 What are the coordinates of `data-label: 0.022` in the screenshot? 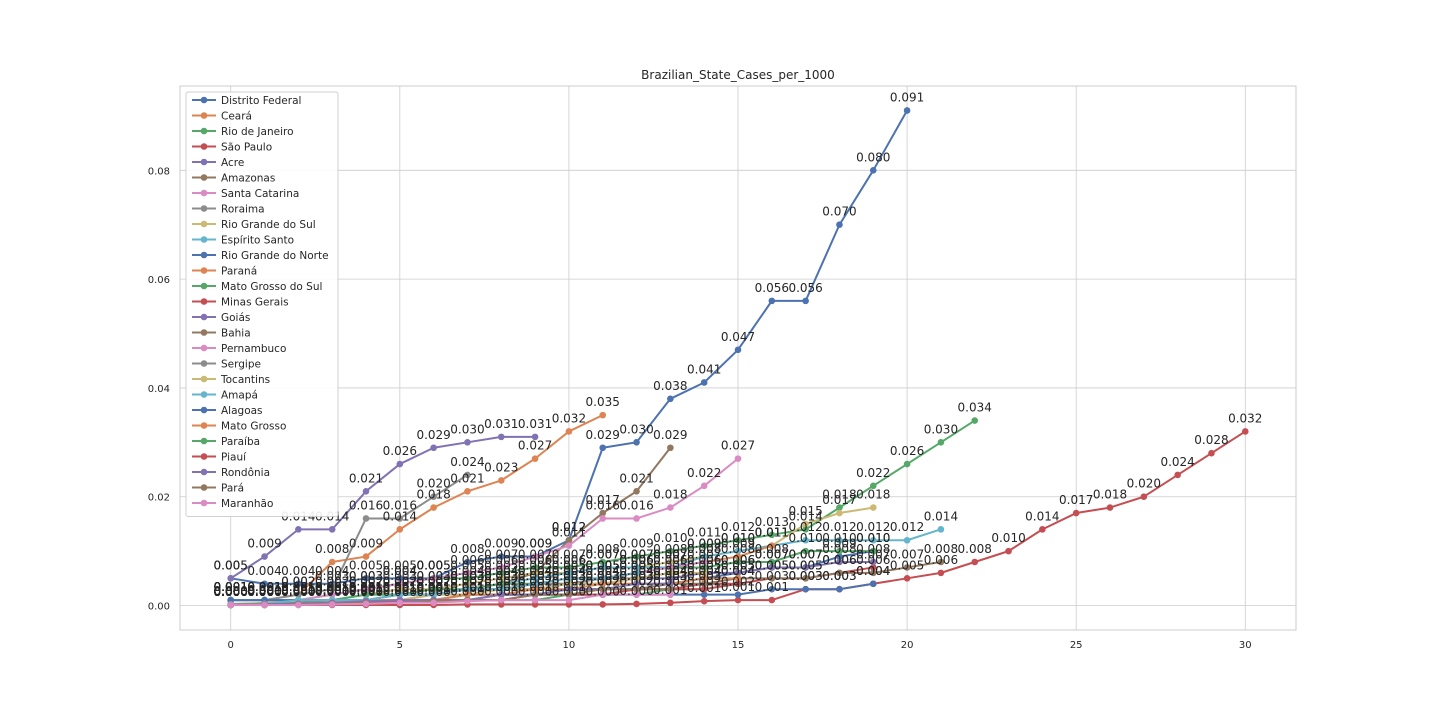 It's located at (873, 473).